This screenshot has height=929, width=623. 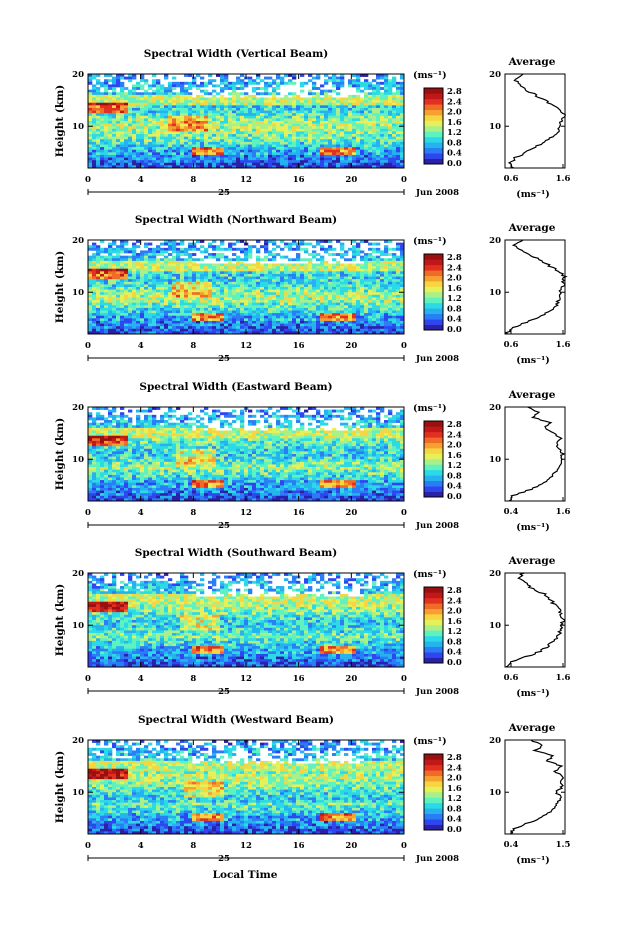 What do you see at coordinates (60, 121) in the screenshot?
I see `y-axis-label: Height (km)` at bounding box center [60, 121].